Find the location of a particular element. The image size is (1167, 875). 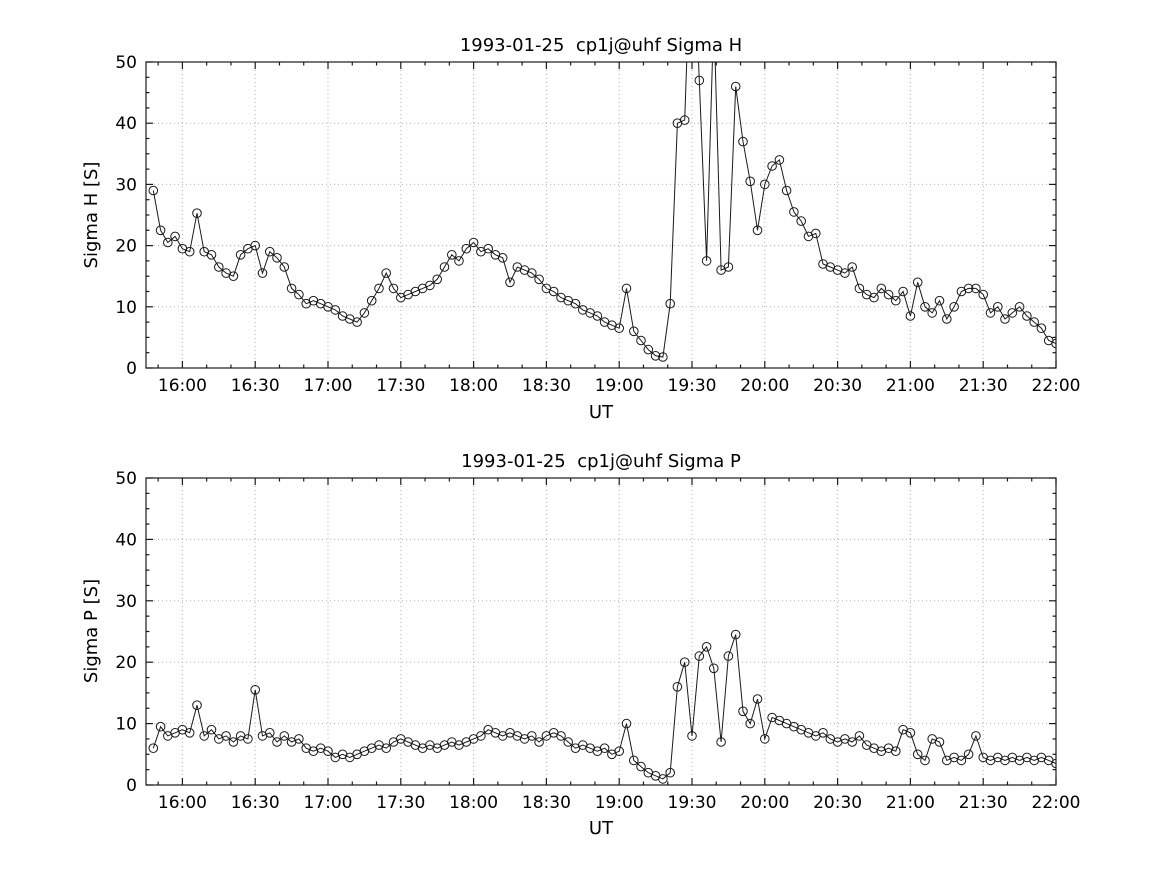

x-tick-label: 19:00 is located at coordinates (619, 386).